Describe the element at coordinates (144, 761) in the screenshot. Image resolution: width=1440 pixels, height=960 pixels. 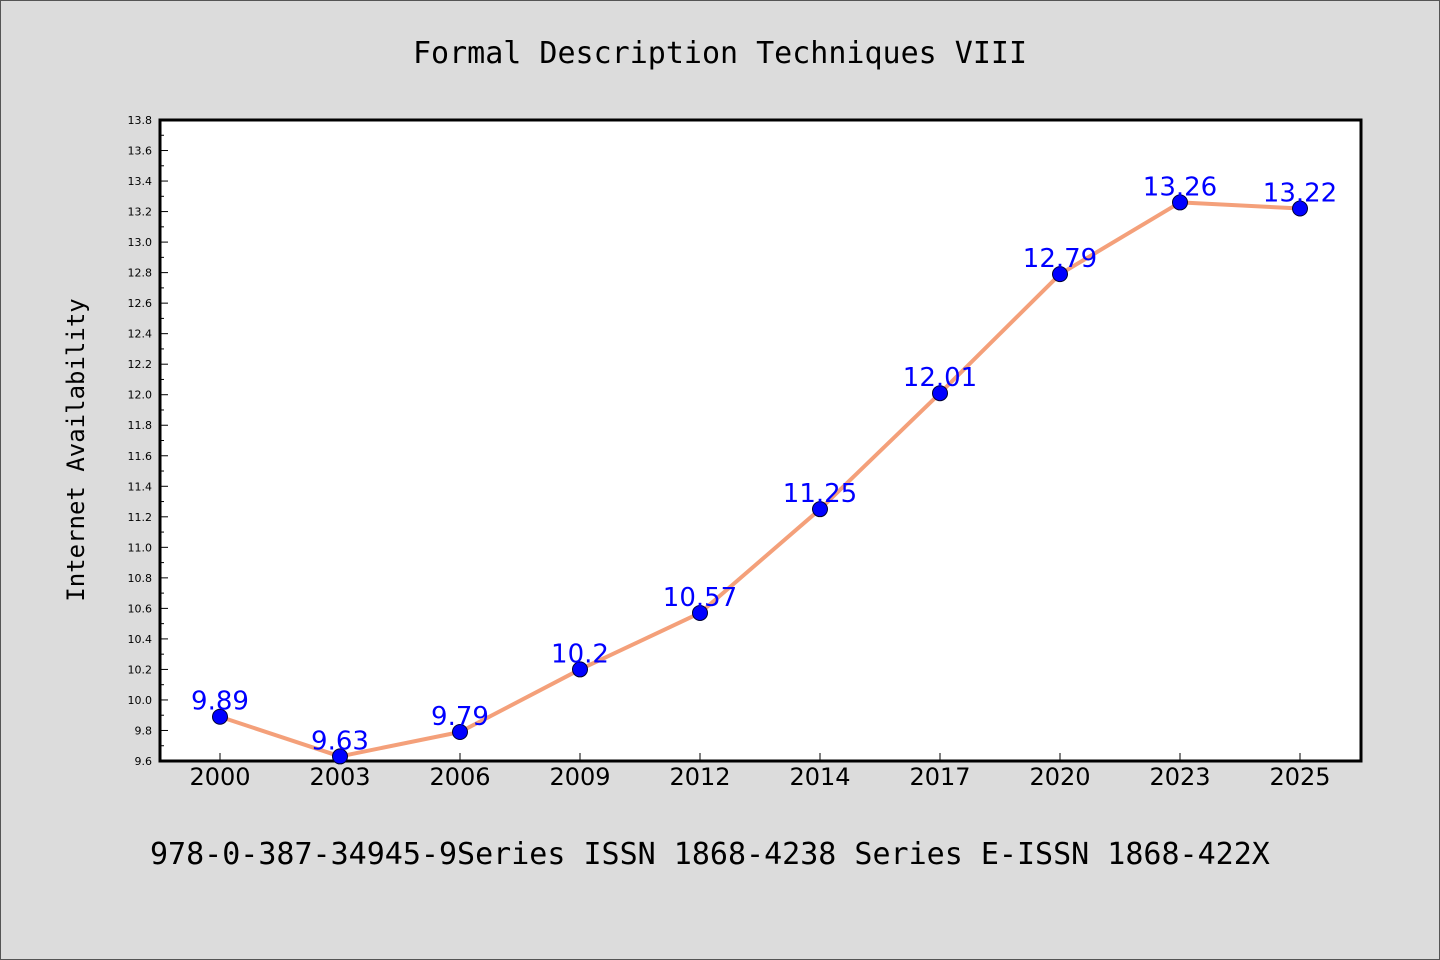
I see `y-tick-label: 9.6` at that location.